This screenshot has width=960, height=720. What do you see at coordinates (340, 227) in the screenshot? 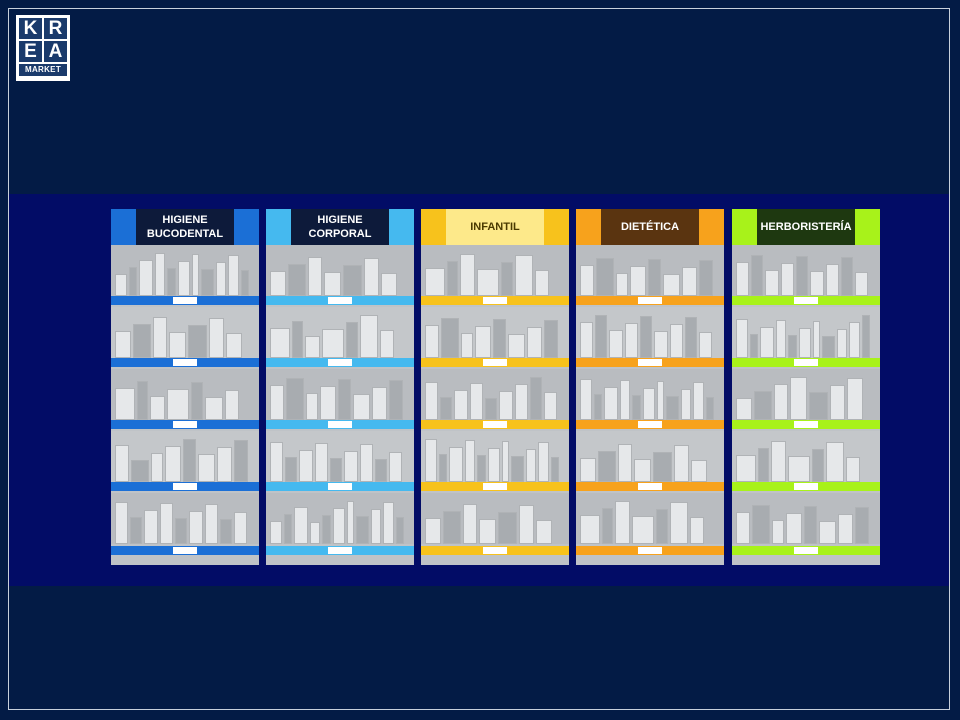
I see `panel-header: HIGIENE CORPORAL` at bounding box center [340, 227].